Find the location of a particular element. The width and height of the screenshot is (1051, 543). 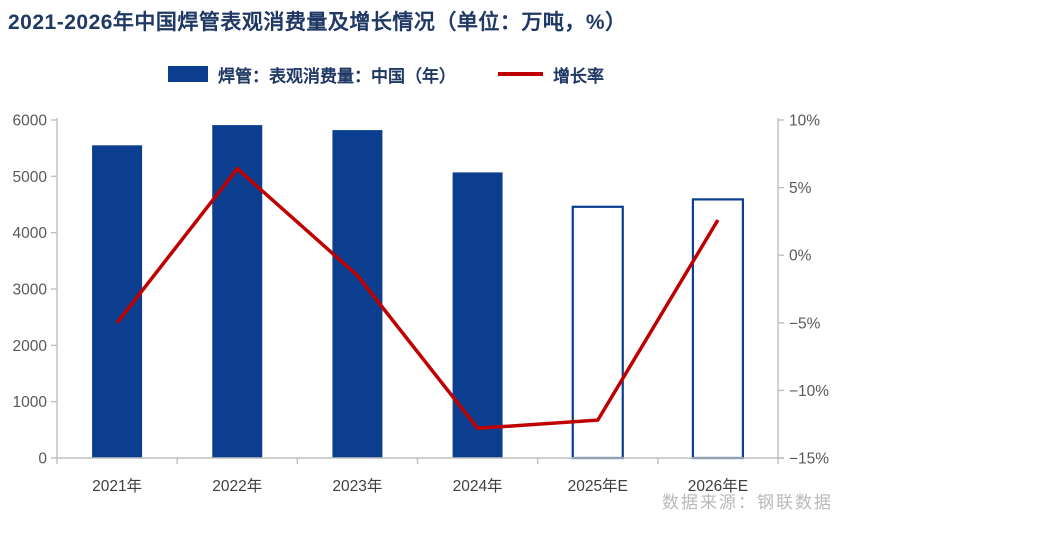

left-axis-tick-label: 3000 is located at coordinates (30, 290).